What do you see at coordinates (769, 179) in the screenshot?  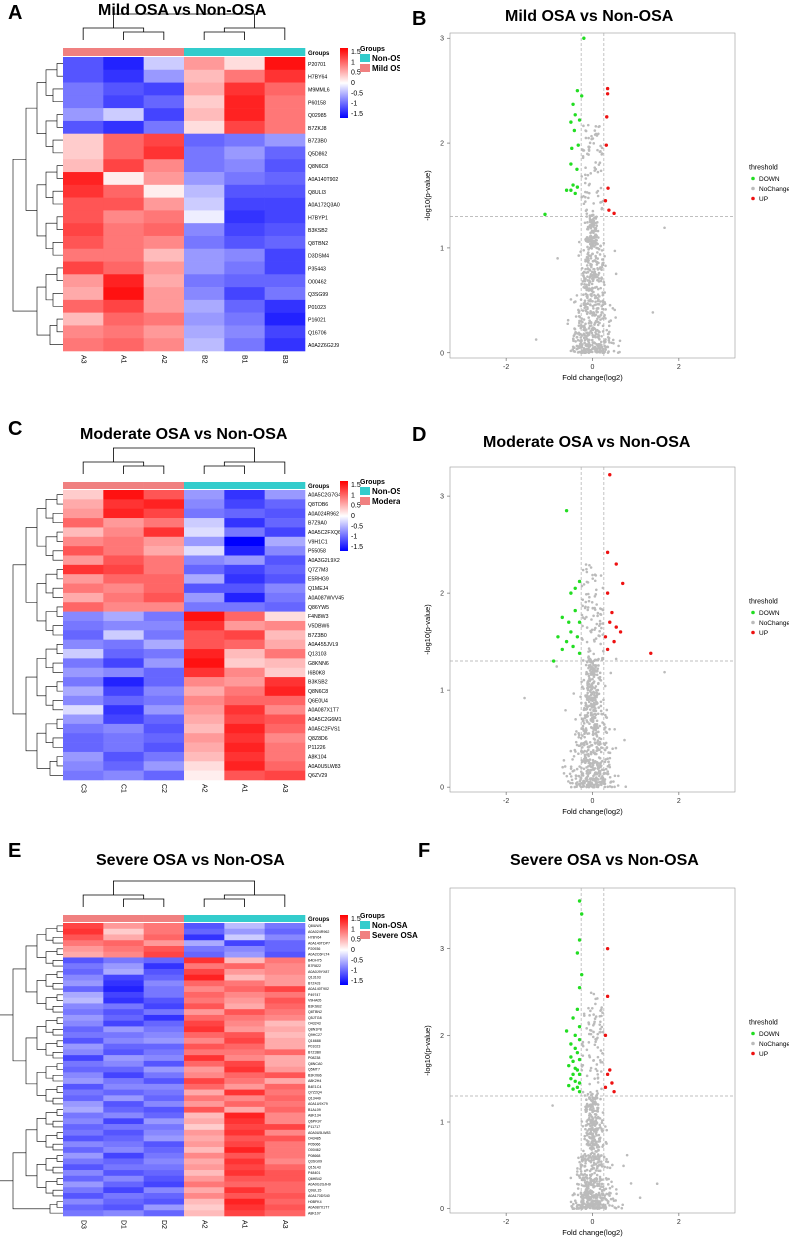 I see `legend-label-down: DOWN` at bounding box center [769, 179].